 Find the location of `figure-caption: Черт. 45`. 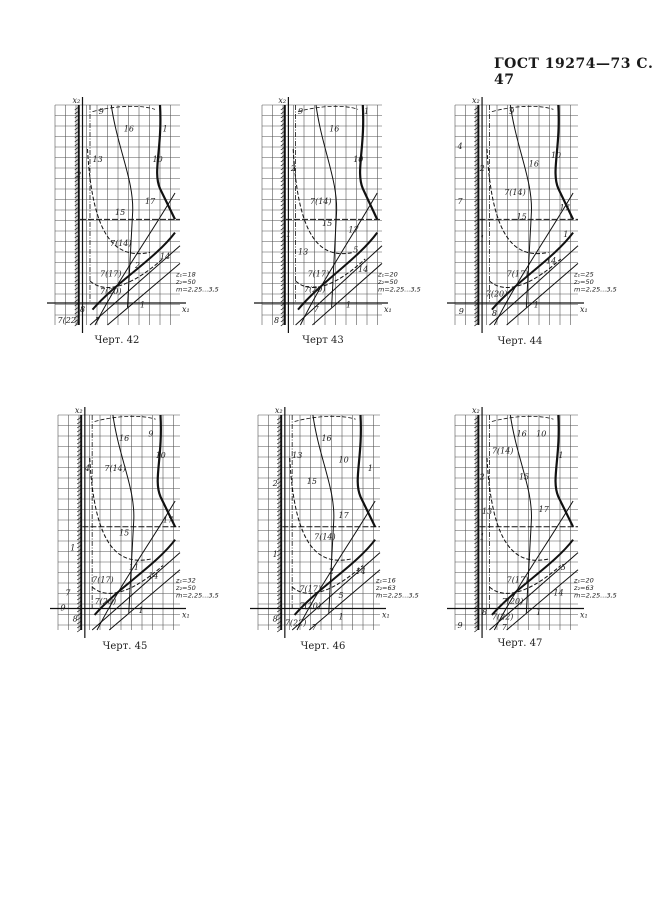

figure-caption: Черт. 45 is located at coordinates (125, 646).